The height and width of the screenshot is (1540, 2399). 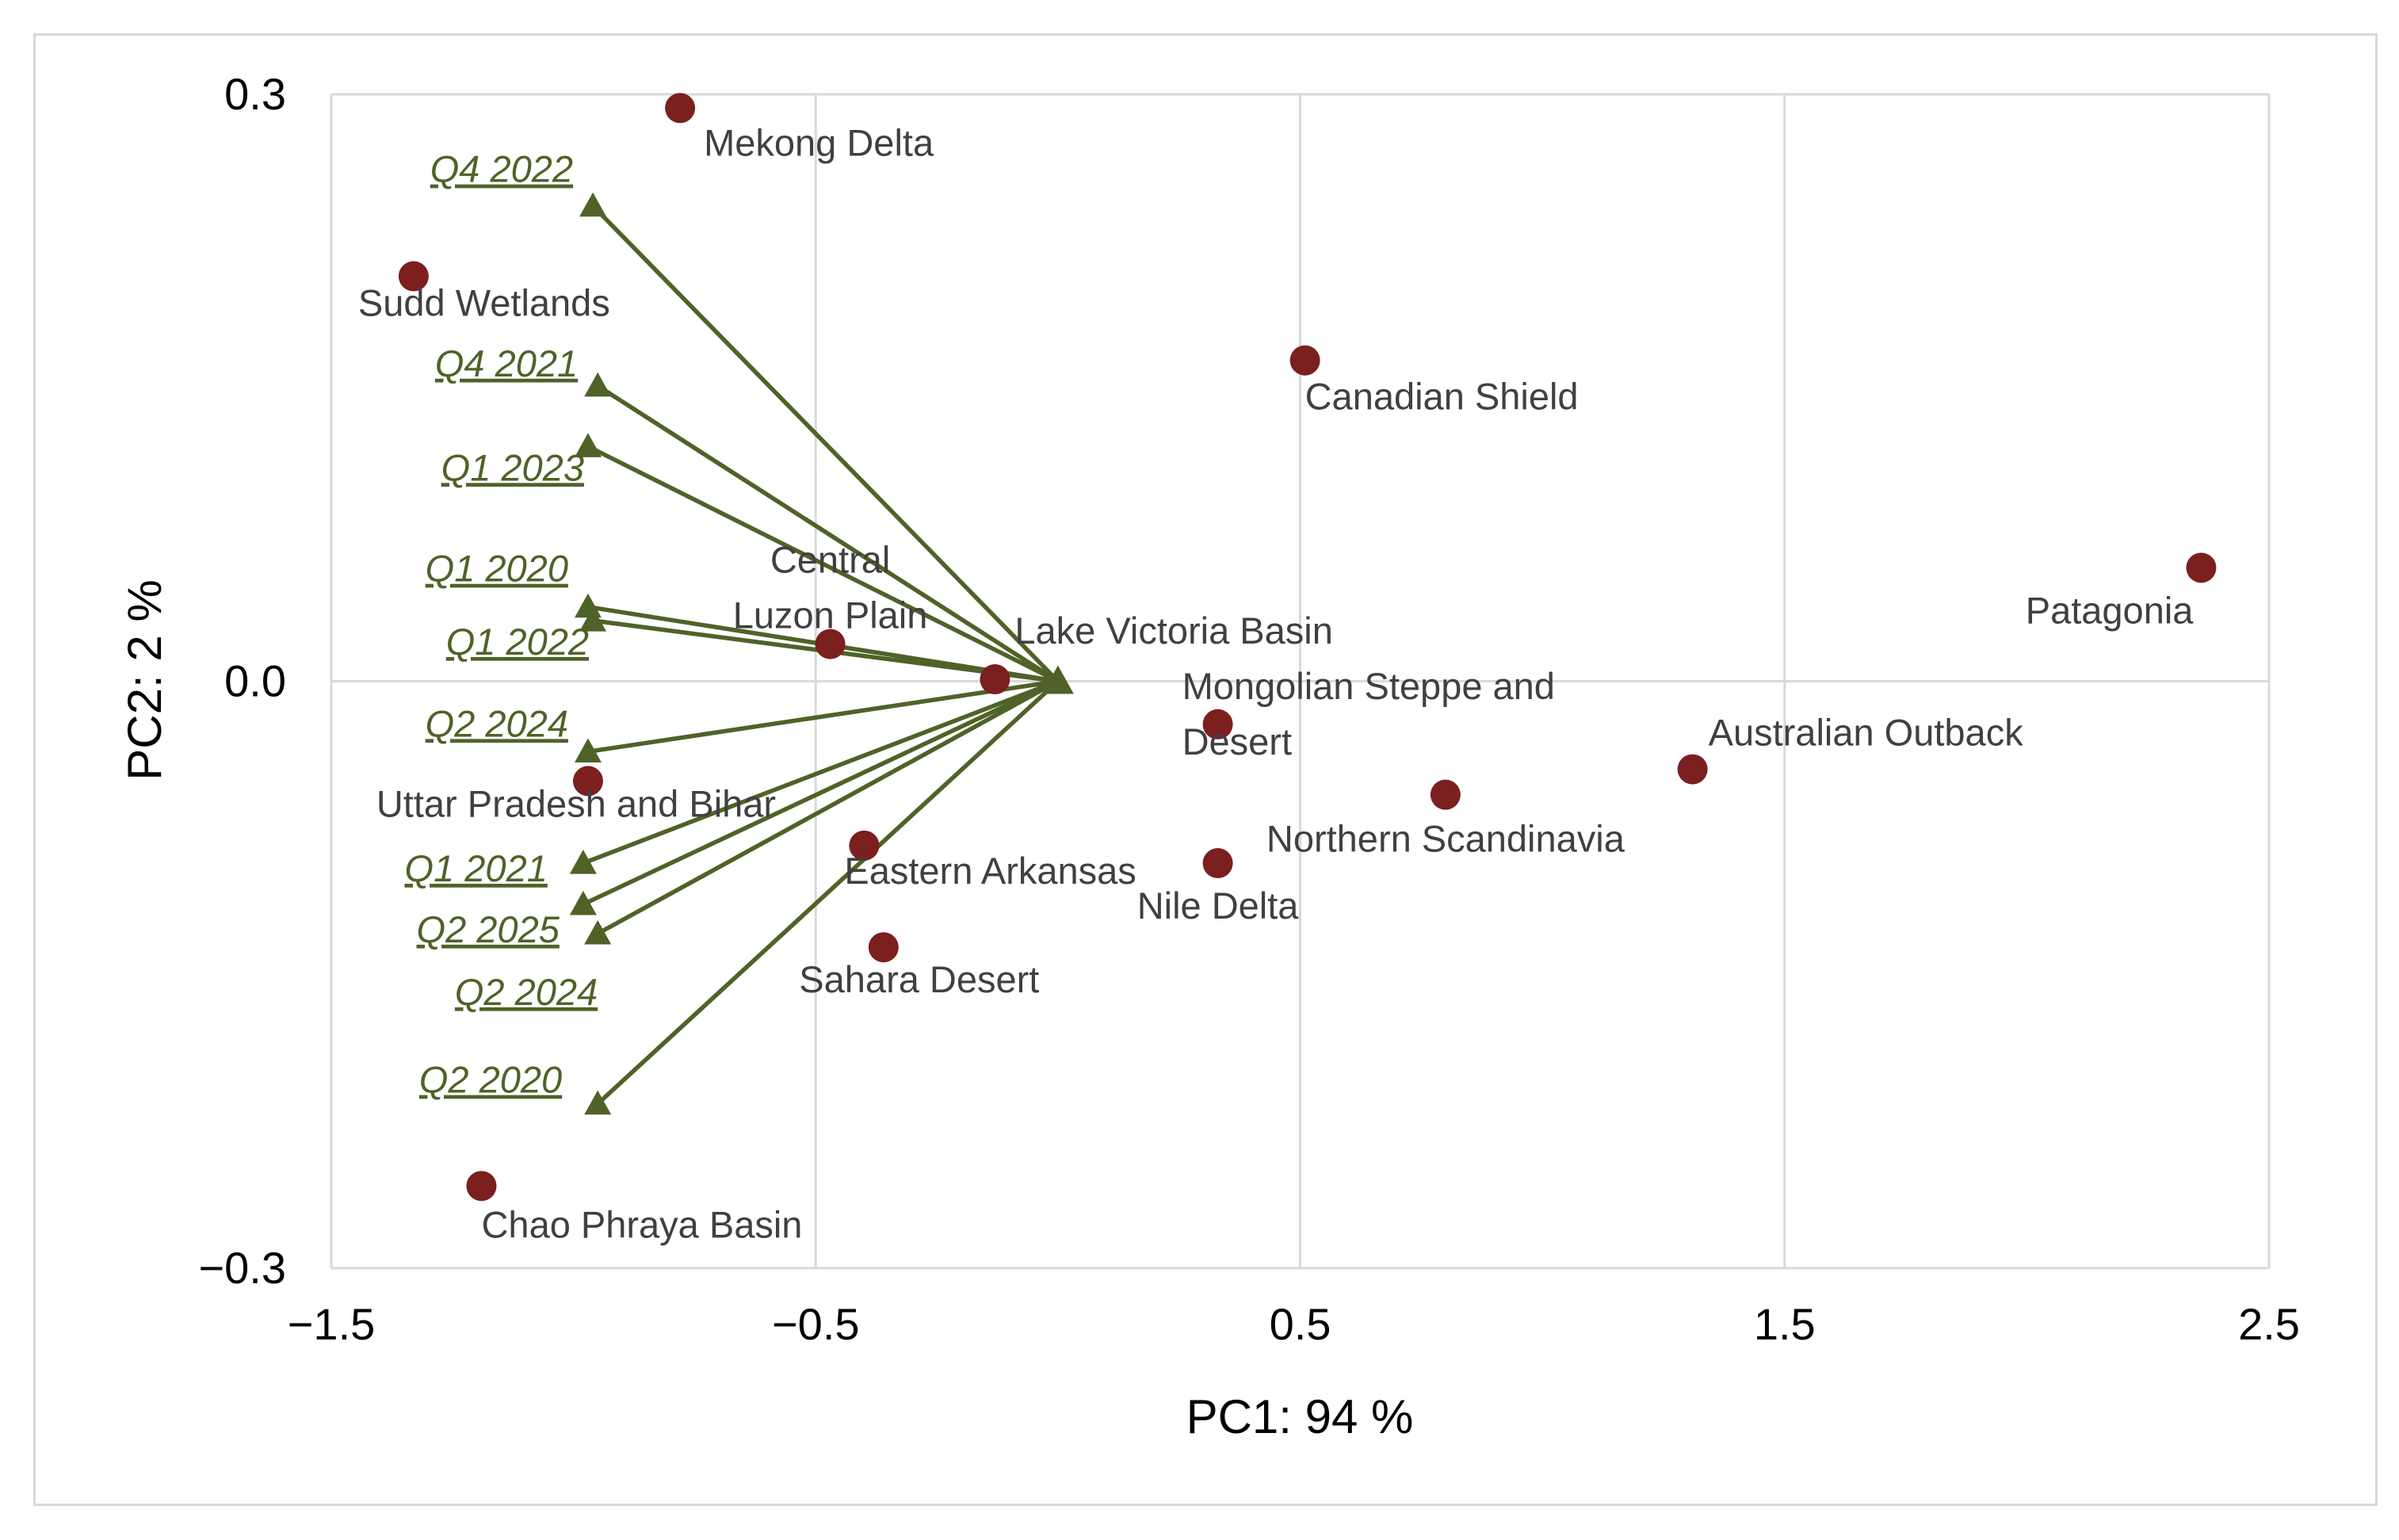 What do you see at coordinates (1867, 733) in the screenshot?
I see `point-label: Australian Outback` at bounding box center [1867, 733].